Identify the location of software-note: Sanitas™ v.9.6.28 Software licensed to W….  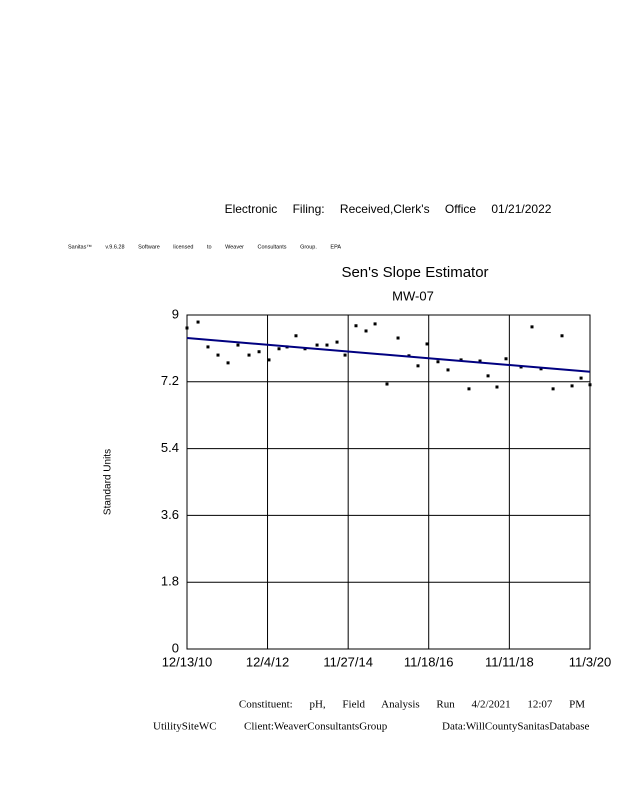
(204, 247).